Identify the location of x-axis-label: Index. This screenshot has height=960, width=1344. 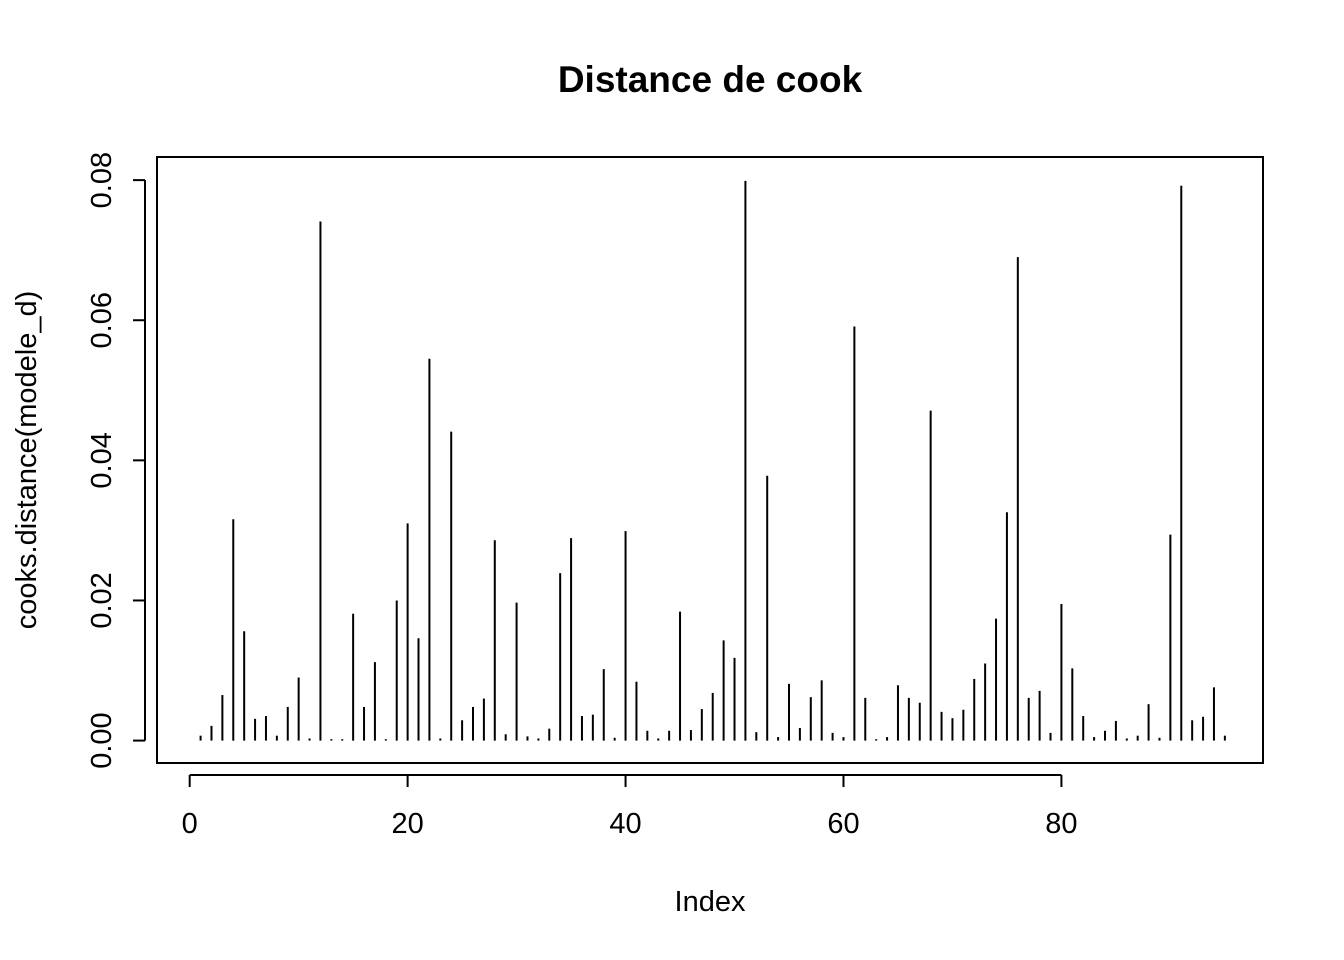
(710, 902).